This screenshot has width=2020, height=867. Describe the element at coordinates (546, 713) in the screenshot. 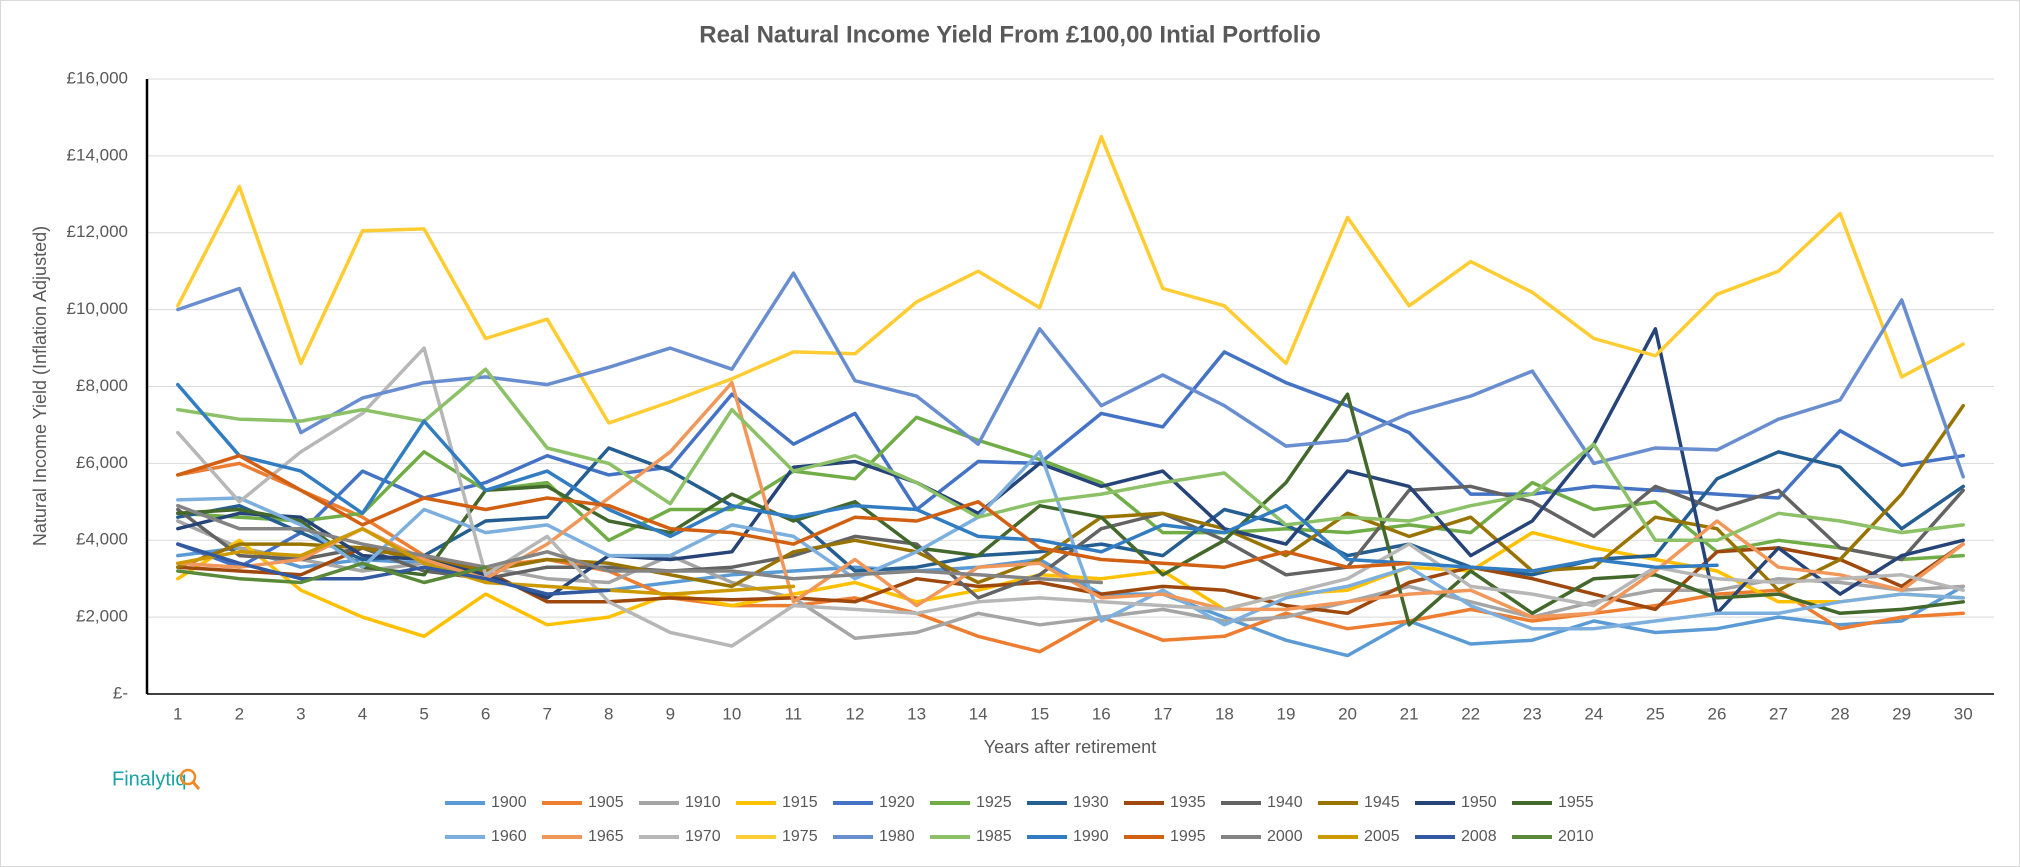

I see `x-tick-label: 7` at that location.